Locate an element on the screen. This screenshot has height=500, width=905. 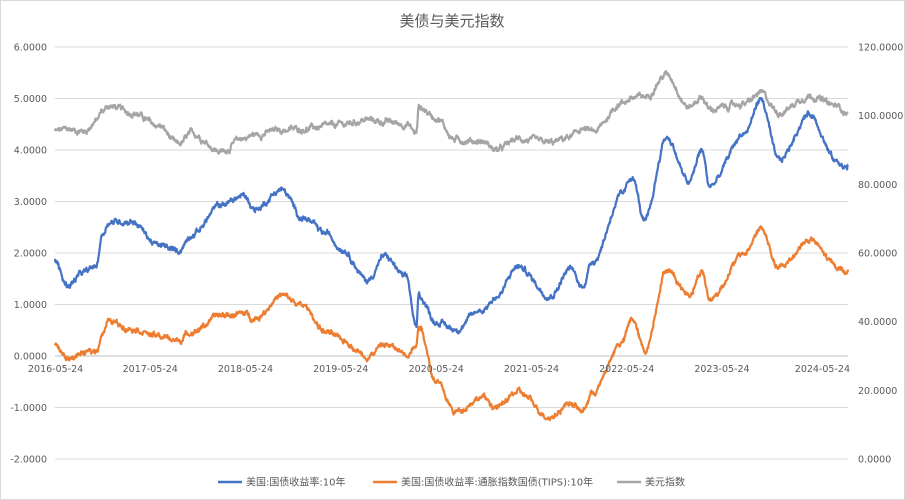
y-right-tick-label: 0.0000 is located at coordinates (874, 460).